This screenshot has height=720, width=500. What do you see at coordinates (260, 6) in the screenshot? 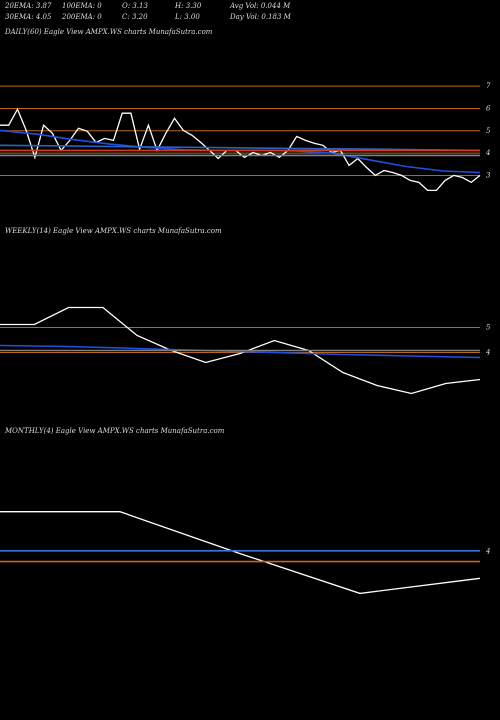
I see `header-stat: Avg Vol: 0.044 M` at bounding box center [260, 6].